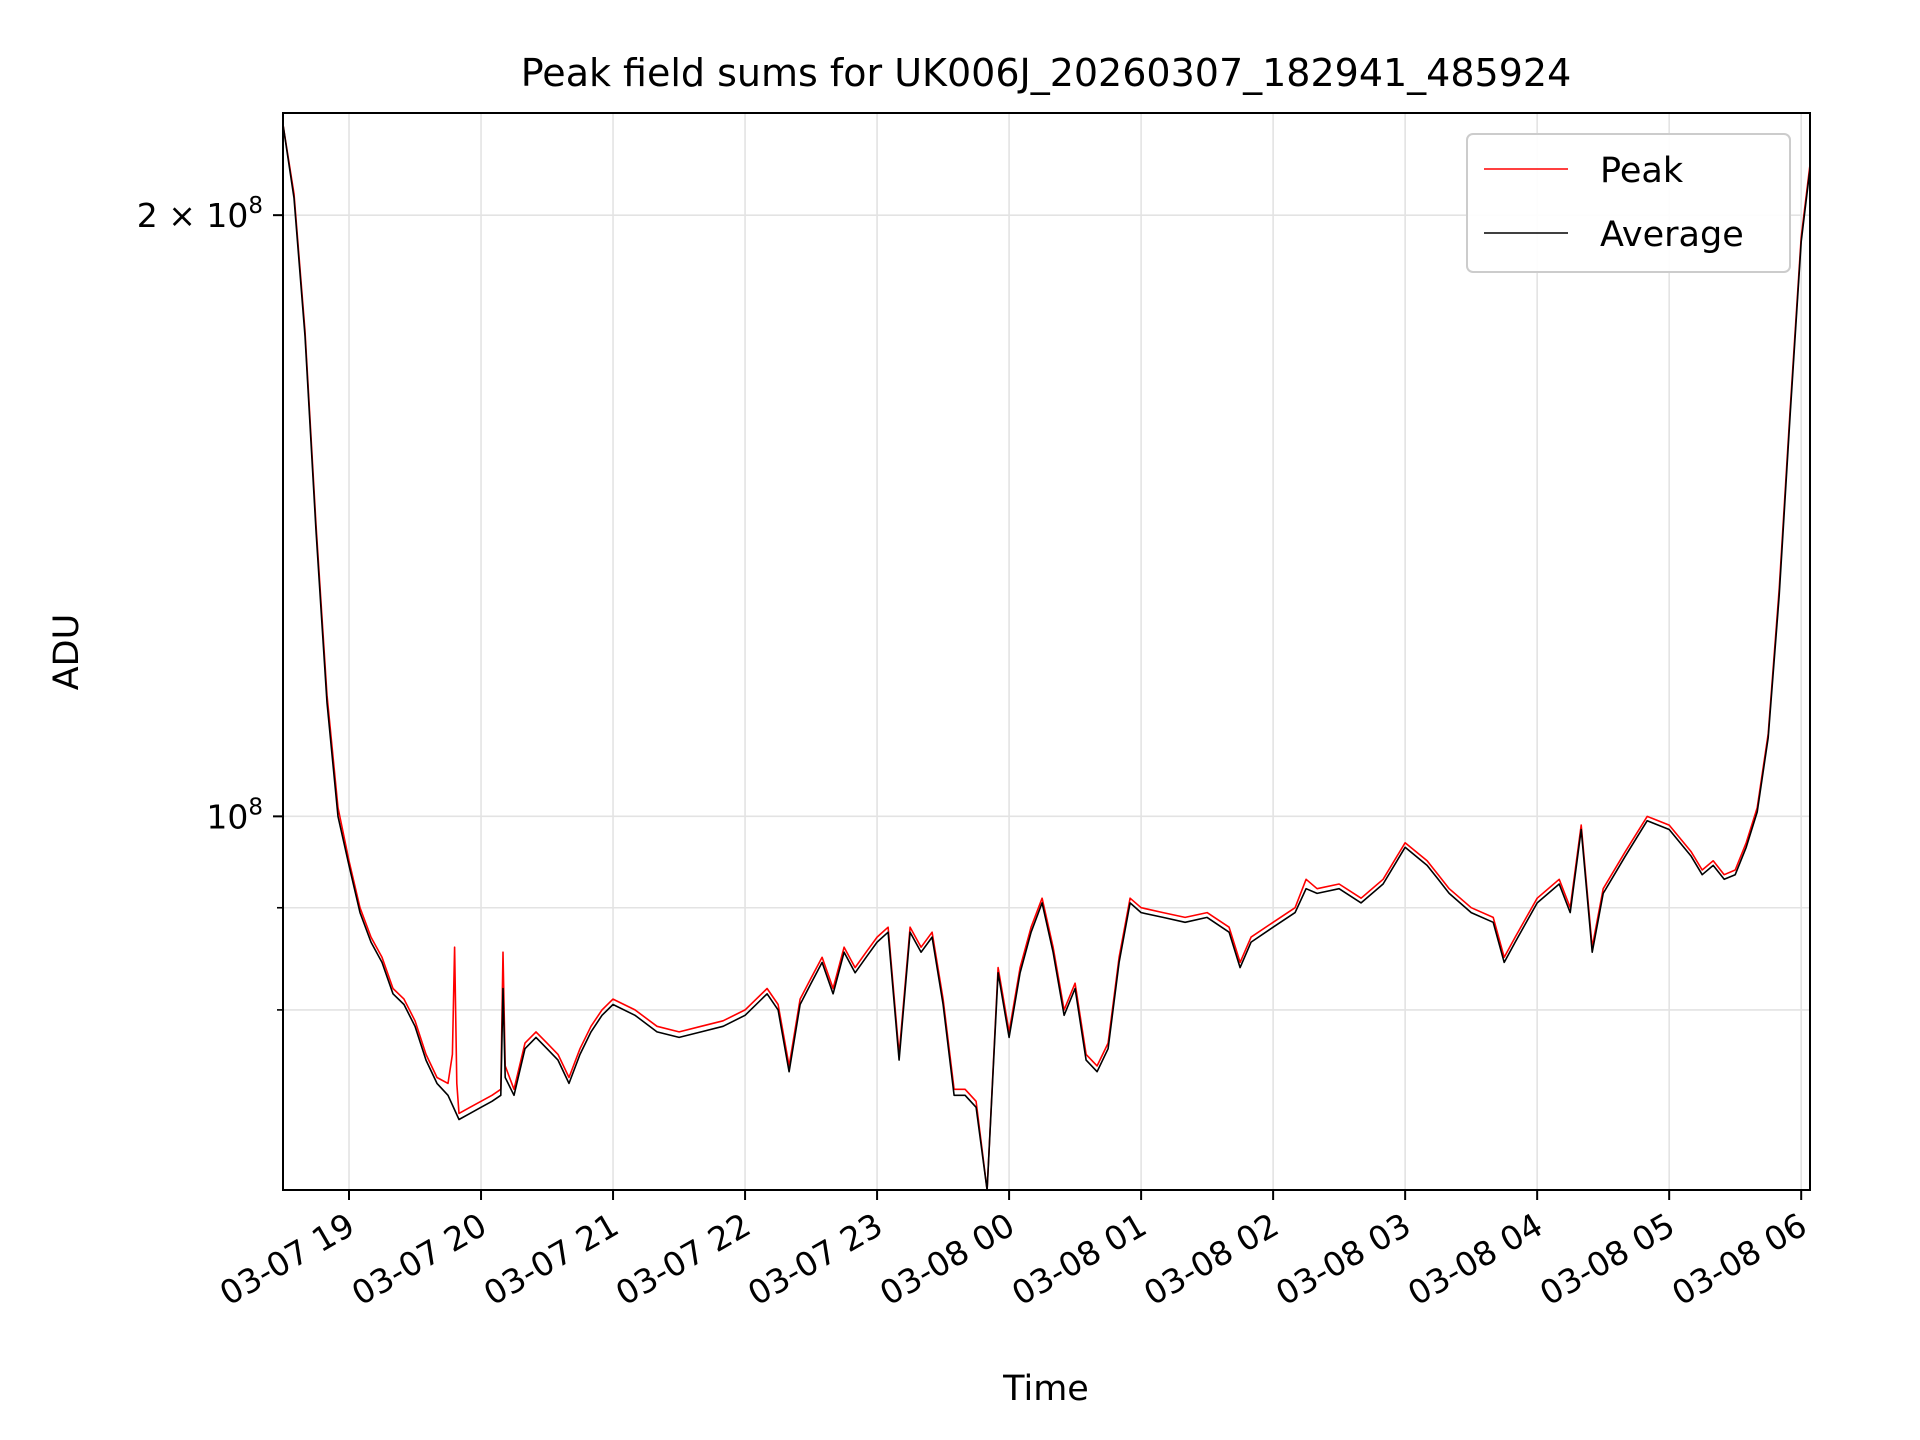 The image size is (1920, 1440). Describe the element at coordinates (234, 815) in the screenshot. I see `y-tick-label: 108` at that location.